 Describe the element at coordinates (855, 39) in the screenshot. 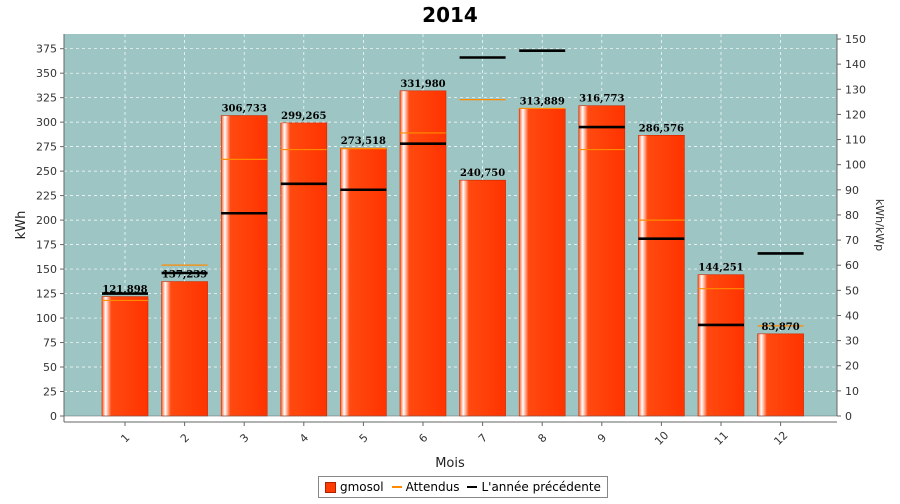

I see `y2-tick-label: 150` at that location.